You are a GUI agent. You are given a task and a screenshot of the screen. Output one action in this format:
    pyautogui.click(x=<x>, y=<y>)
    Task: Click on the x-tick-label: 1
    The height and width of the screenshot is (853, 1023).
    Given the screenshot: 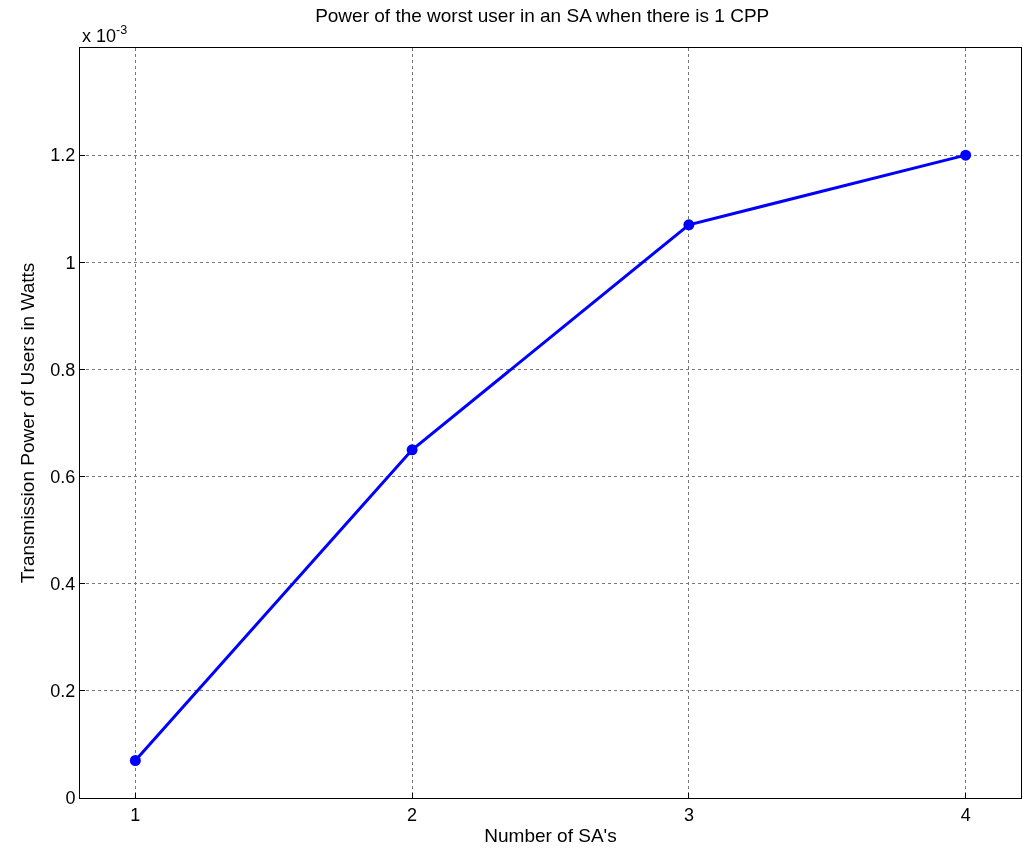 What is the action you would take?
    pyautogui.click(x=135, y=814)
    